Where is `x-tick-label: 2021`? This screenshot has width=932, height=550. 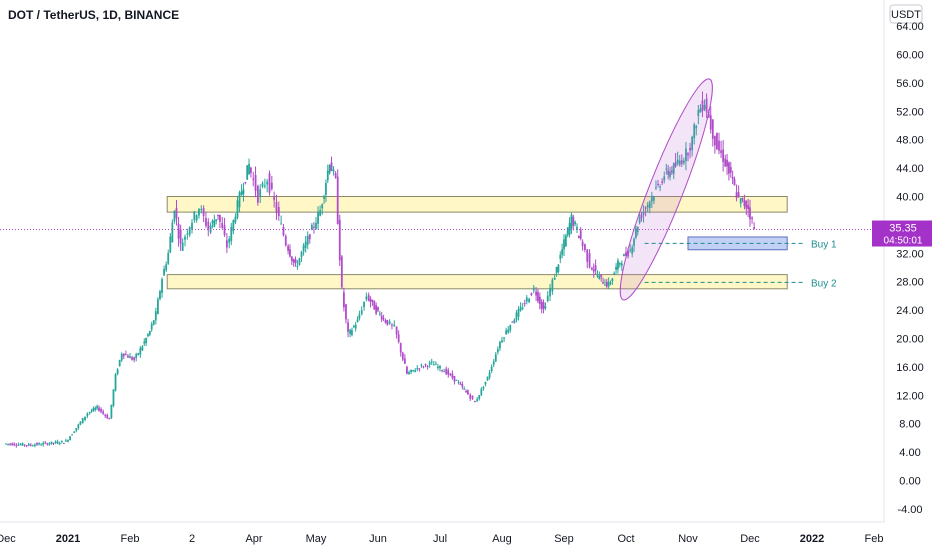 x-tick-label: 2021 is located at coordinates (68, 539).